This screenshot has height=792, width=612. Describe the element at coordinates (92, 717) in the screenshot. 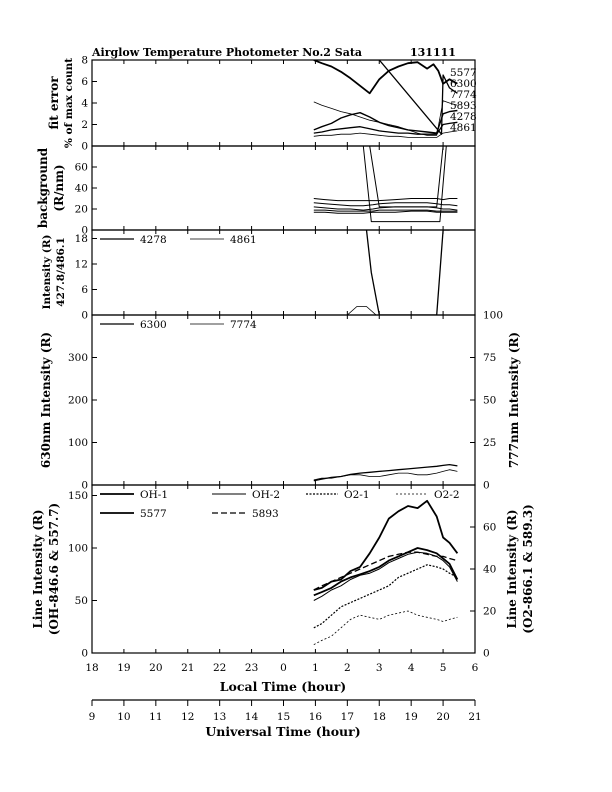

I see `universal-time-tick-label: 9` at that location.